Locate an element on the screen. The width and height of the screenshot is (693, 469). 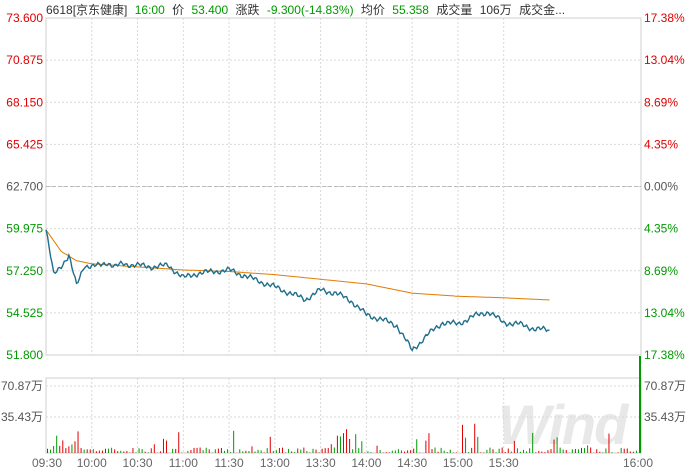
wind-watermark: Wind is located at coordinates (563, 424).